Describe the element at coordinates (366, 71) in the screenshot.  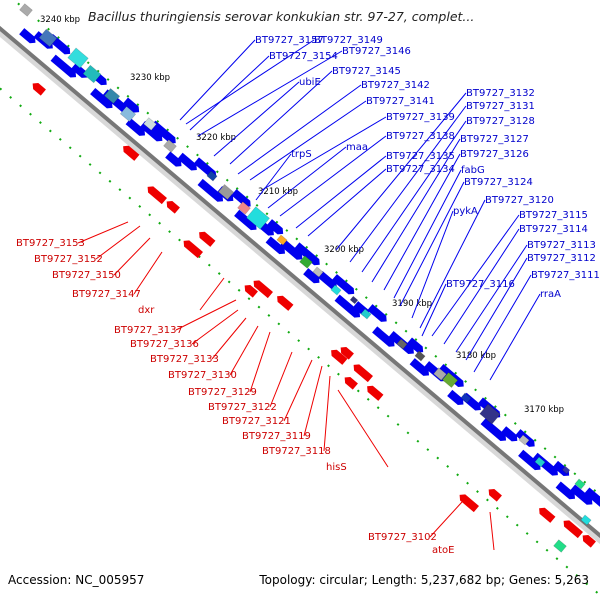
I see `forward-gene-label: BT9727_3145` at that location.